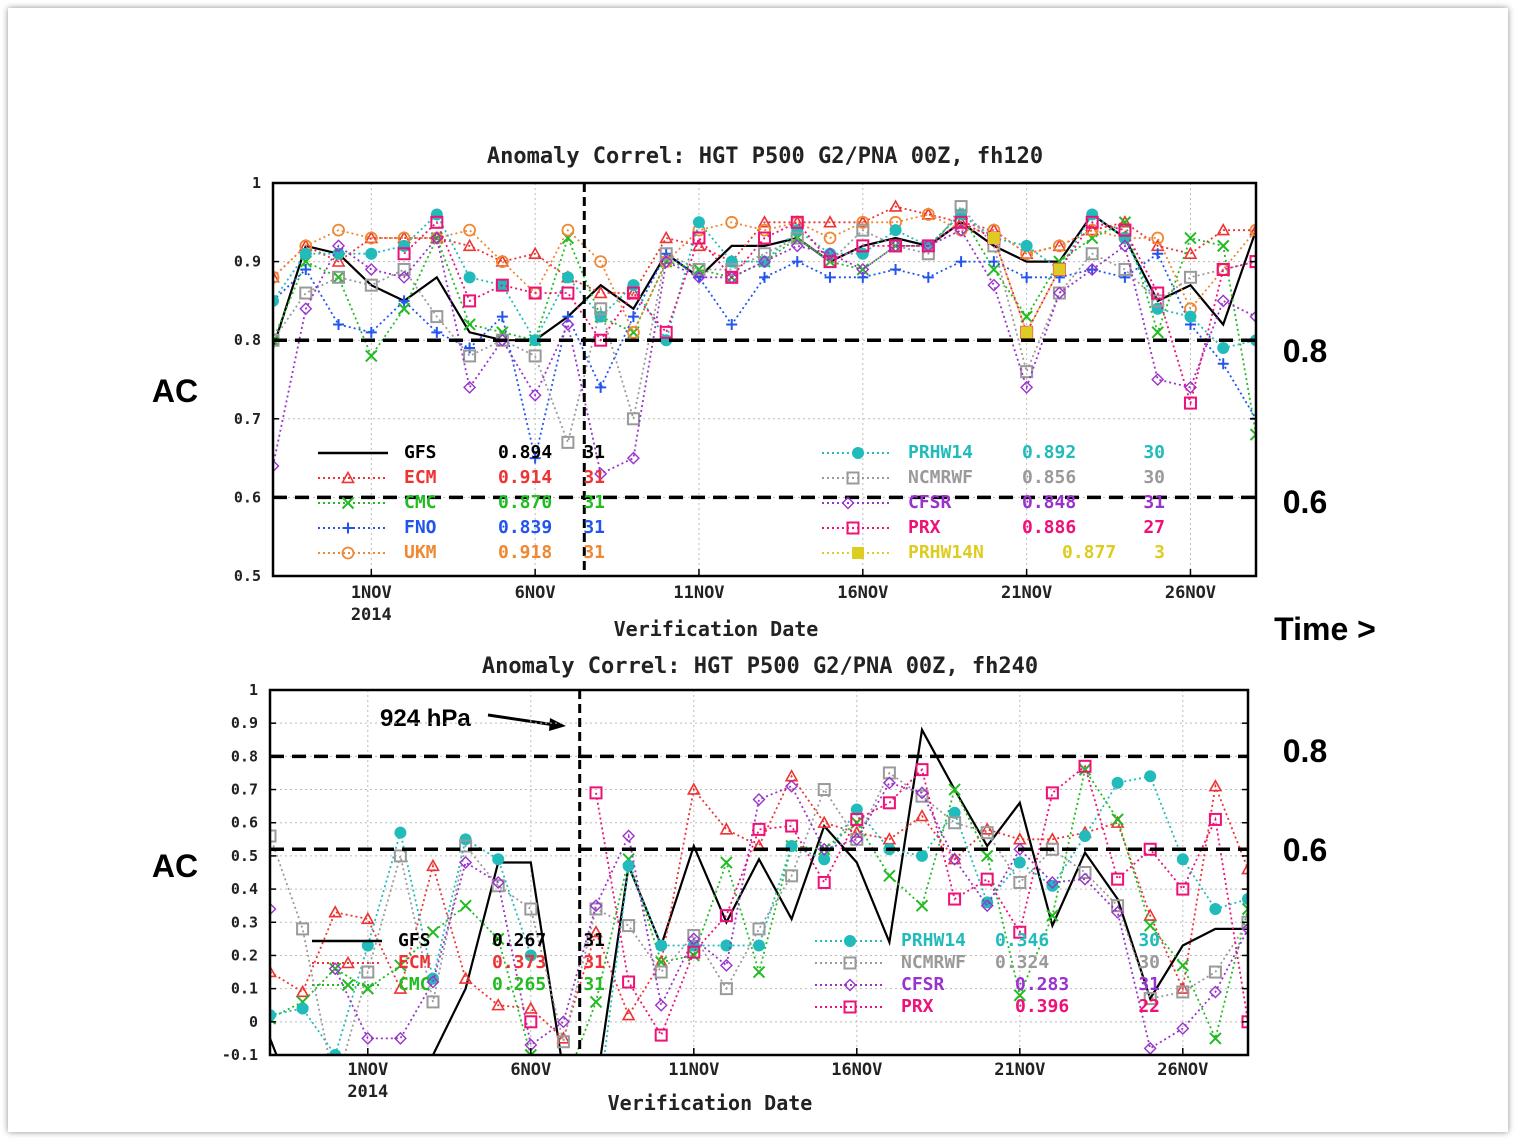 The height and width of the screenshot is (1141, 1516). I want to click on legend-score: 0.918, so click(525, 552).